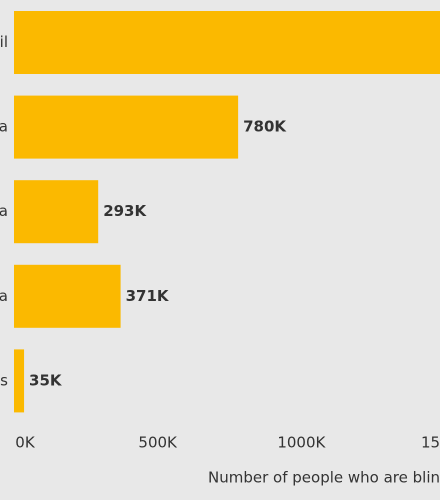  I want to click on value-label: 35K, so click(46, 380).